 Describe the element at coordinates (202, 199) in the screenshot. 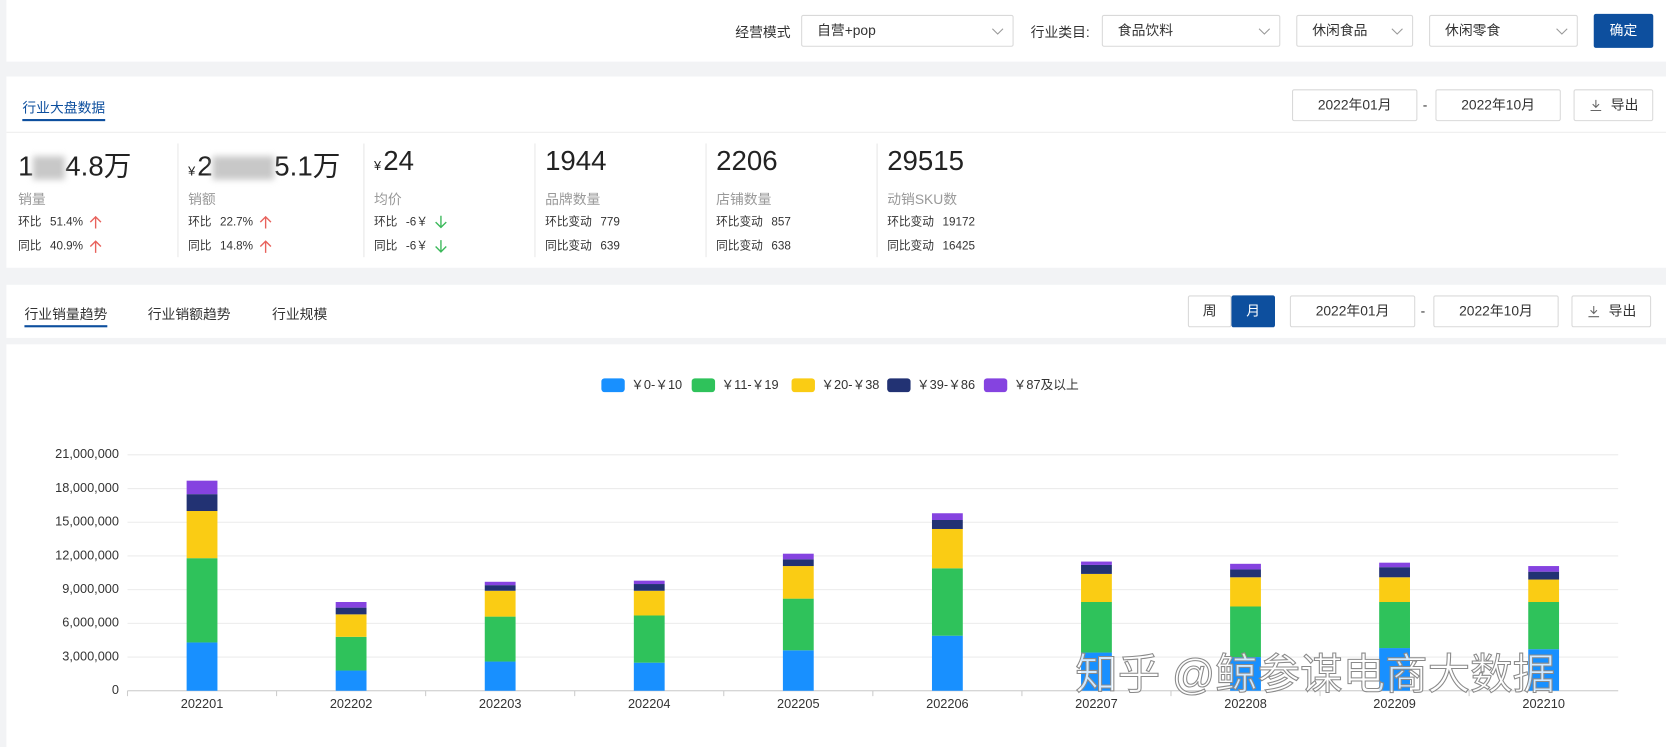

I see `metric-label: 销额` at that location.